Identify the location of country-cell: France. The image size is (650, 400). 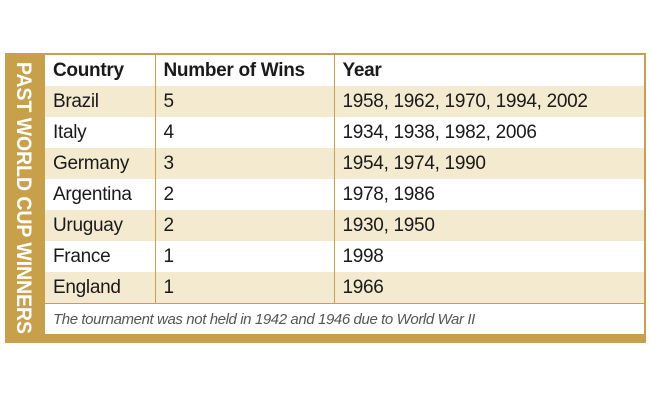
(100, 256).